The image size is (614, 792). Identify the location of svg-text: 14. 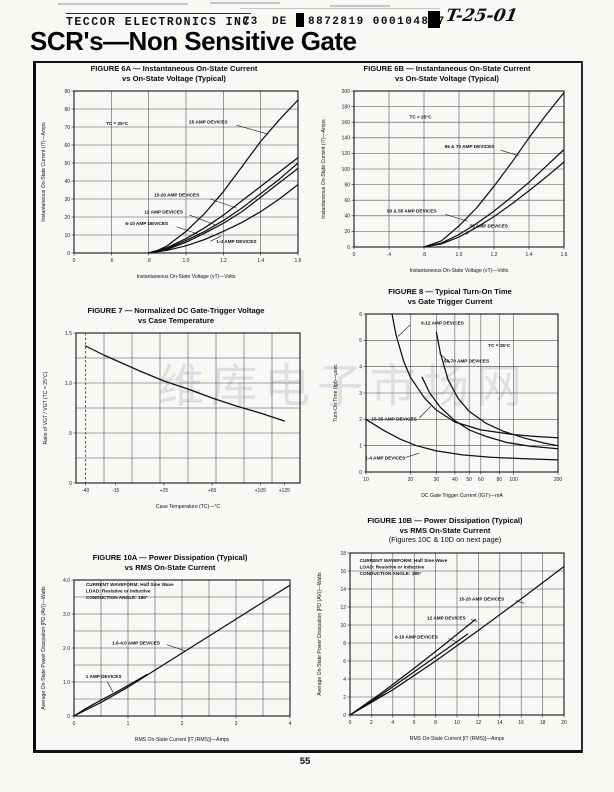
(500, 723).